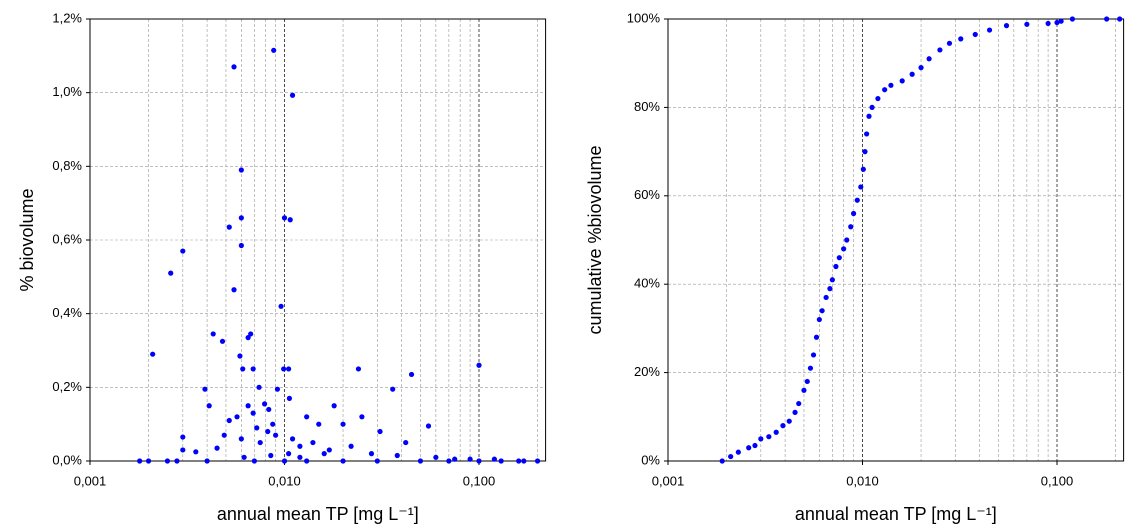 This screenshot has width=1128, height=527. What do you see at coordinates (1057, 480) in the screenshot?
I see `x-tick-label: 0,100` at bounding box center [1057, 480].